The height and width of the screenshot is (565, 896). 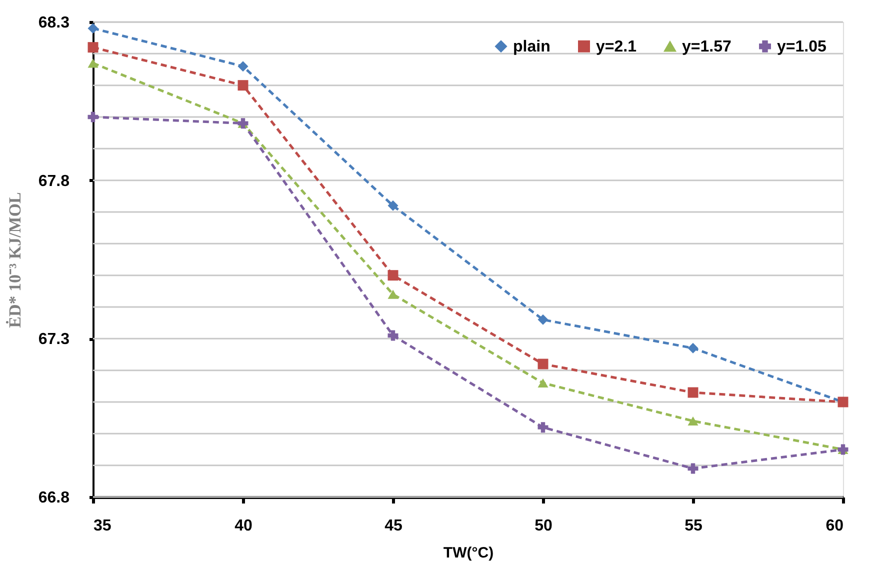 I want to click on x-tick-label: 60, so click(x=835, y=526).